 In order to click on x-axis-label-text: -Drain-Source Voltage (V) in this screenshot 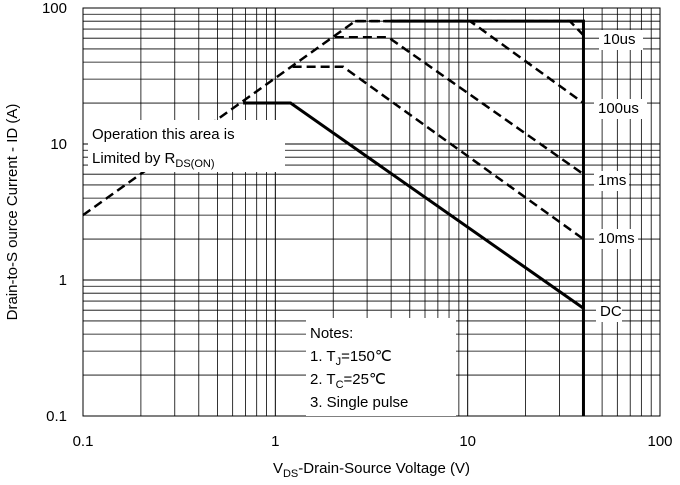, I will do `click(384, 468)`.